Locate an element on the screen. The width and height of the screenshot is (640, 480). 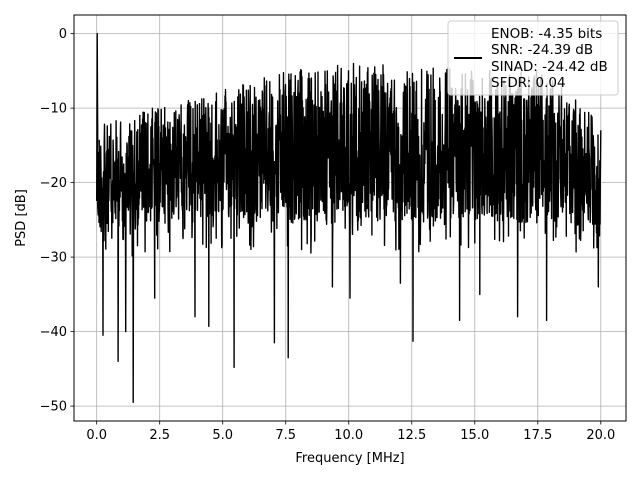
y-tick-label: −50 is located at coordinates (53, 407).